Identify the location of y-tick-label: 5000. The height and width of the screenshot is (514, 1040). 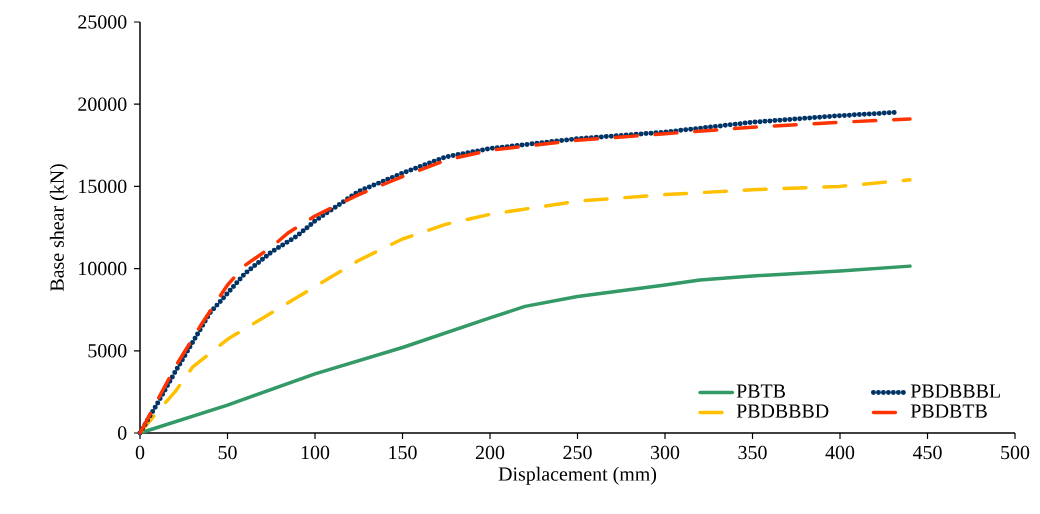
(107, 351).